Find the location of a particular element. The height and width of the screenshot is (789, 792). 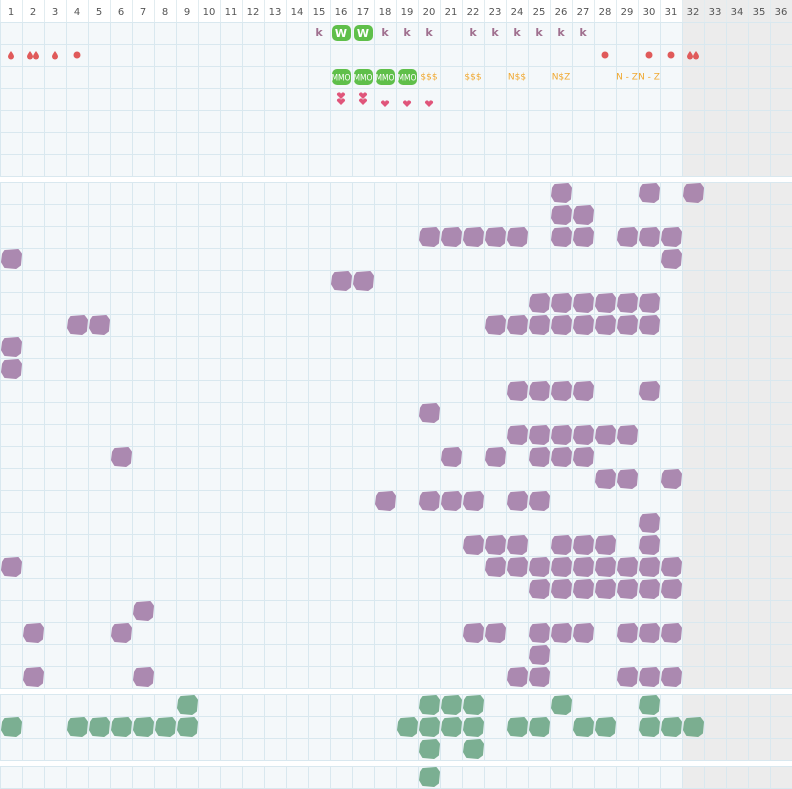

column-number: 14 is located at coordinates (297, 12).